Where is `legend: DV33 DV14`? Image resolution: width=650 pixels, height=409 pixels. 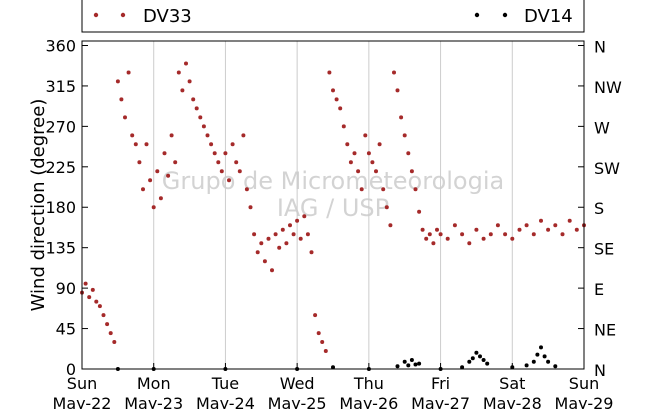 legend: DV33 DV14 is located at coordinates (333, 16).